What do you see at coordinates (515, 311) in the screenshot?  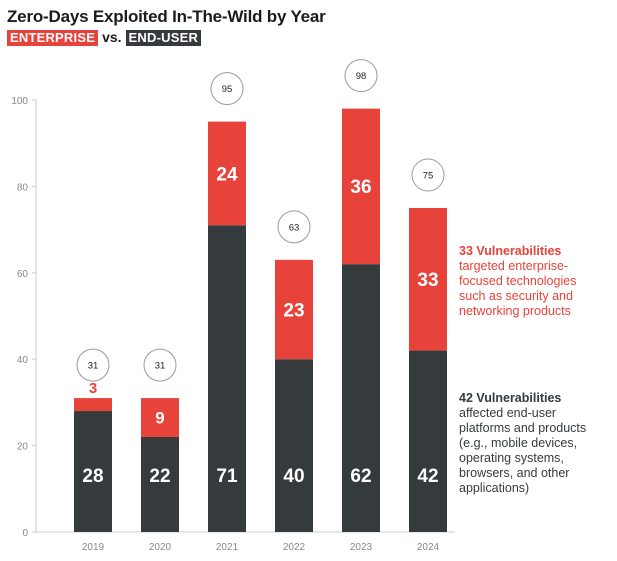 I see `enterprise-annotation-line: networking products` at bounding box center [515, 311].